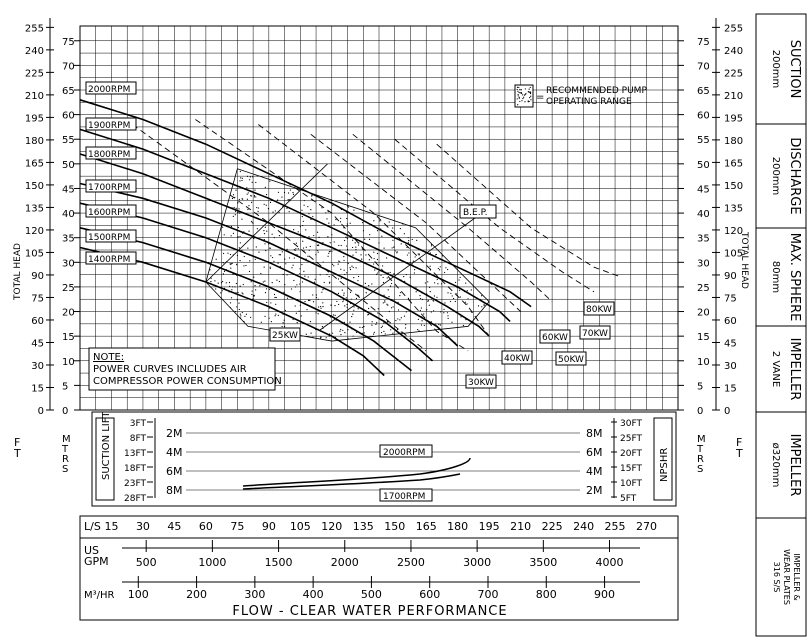  I want to click on m3hr-tick: 800, so click(546, 594).